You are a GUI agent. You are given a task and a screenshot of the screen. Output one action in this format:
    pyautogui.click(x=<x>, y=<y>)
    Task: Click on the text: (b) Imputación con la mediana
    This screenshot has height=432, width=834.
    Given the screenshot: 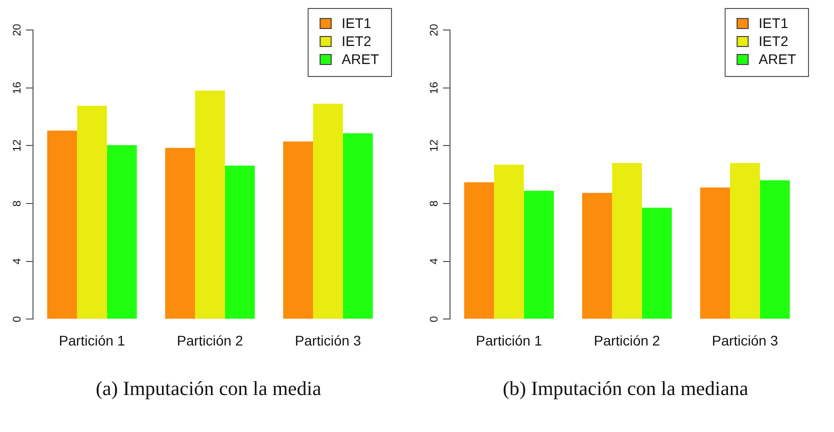 What is the action you would take?
    pyautogui.click(x=626, y=389)
    